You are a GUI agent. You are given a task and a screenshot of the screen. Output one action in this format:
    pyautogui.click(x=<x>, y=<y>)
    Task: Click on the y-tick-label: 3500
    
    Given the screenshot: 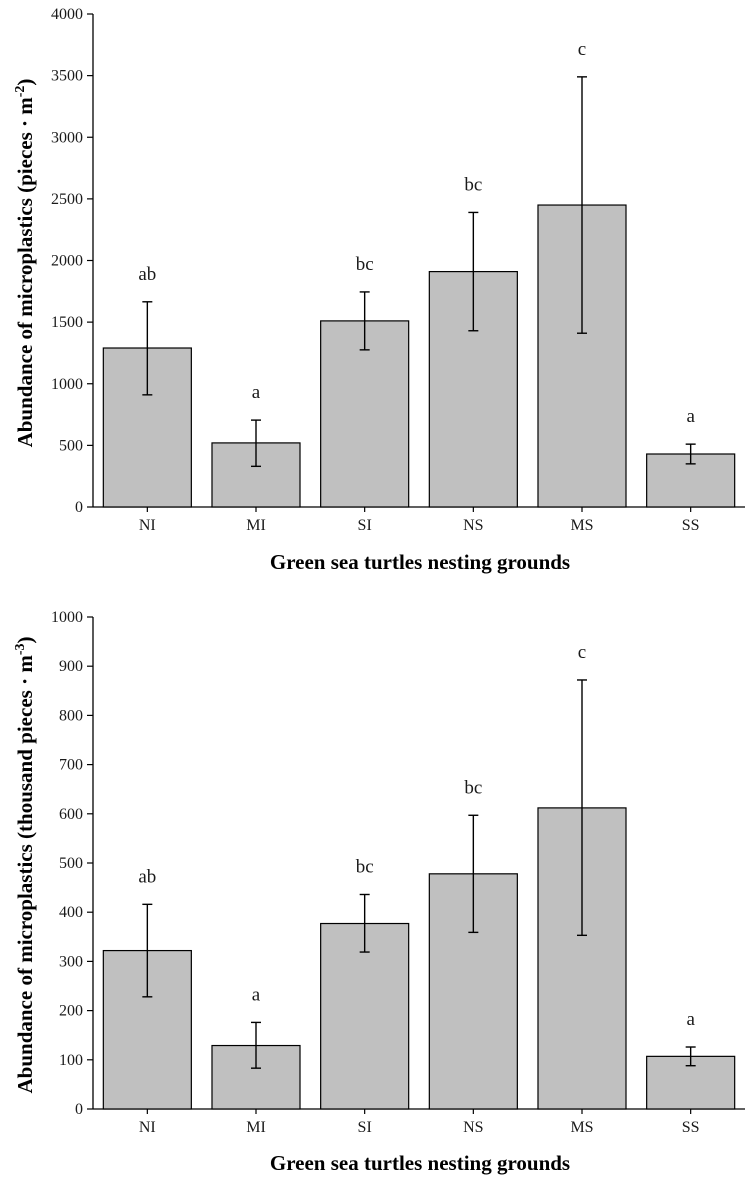 What is the action you would take?
    pyautogui.click(x=67, y=76)
    